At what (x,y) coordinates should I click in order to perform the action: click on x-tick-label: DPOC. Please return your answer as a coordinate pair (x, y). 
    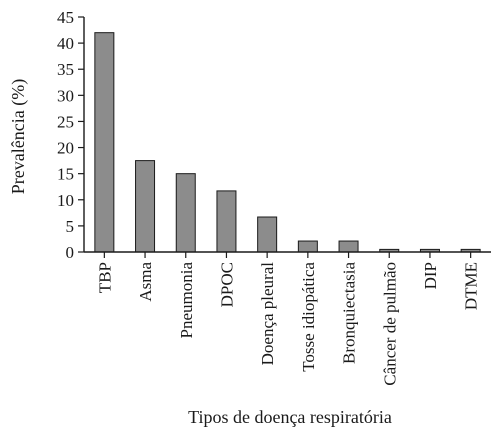
    Looking at the image, I should click on (226, 284).